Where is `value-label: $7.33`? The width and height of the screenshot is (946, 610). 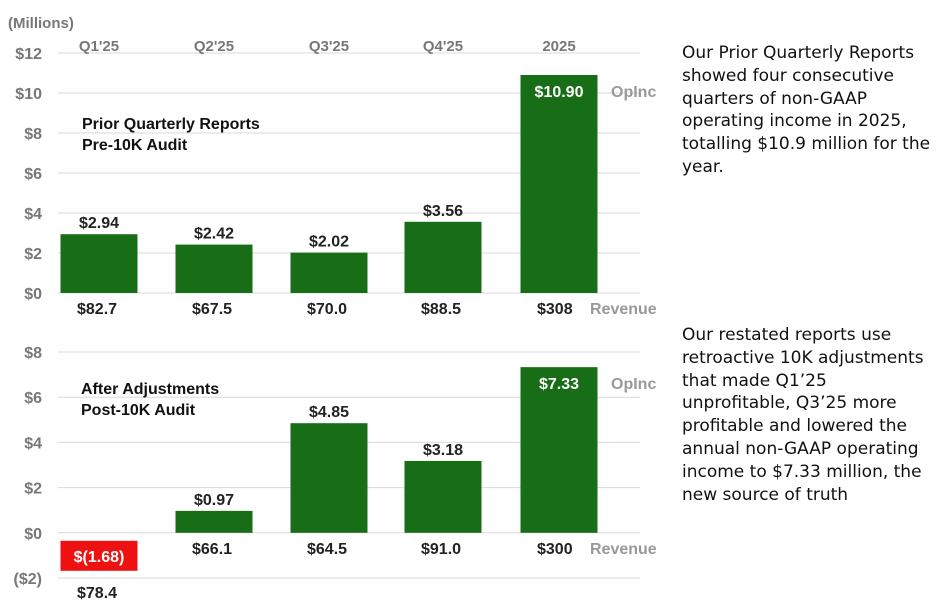
value-label: $7.33 is located at coordinates (559, 384).